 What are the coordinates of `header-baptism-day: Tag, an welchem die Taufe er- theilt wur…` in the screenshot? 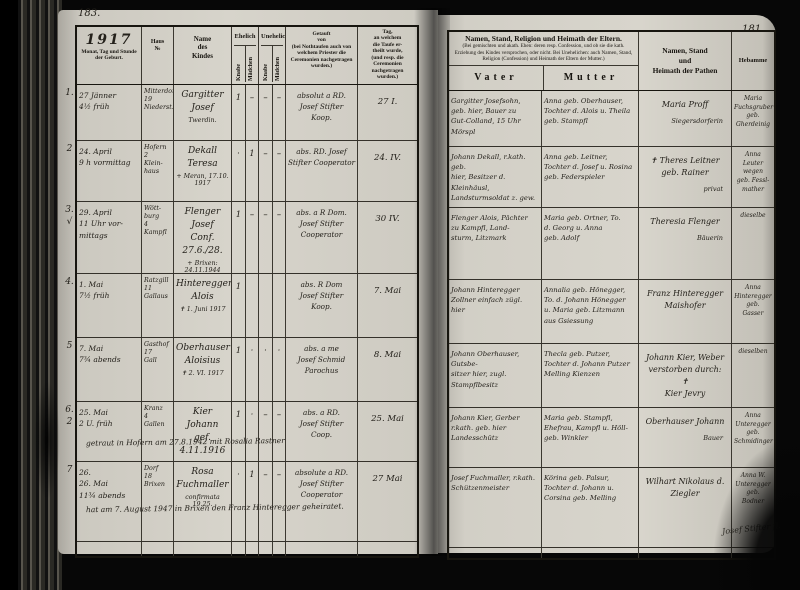 It's located at (387, 55).